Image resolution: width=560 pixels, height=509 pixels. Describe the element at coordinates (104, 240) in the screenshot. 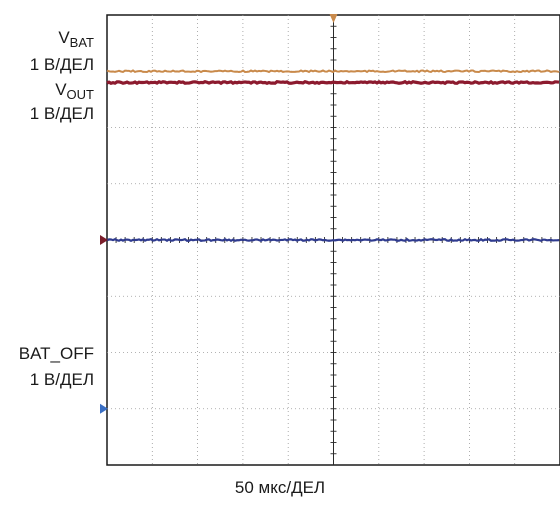

I see `ground-marker-vout` at that location.